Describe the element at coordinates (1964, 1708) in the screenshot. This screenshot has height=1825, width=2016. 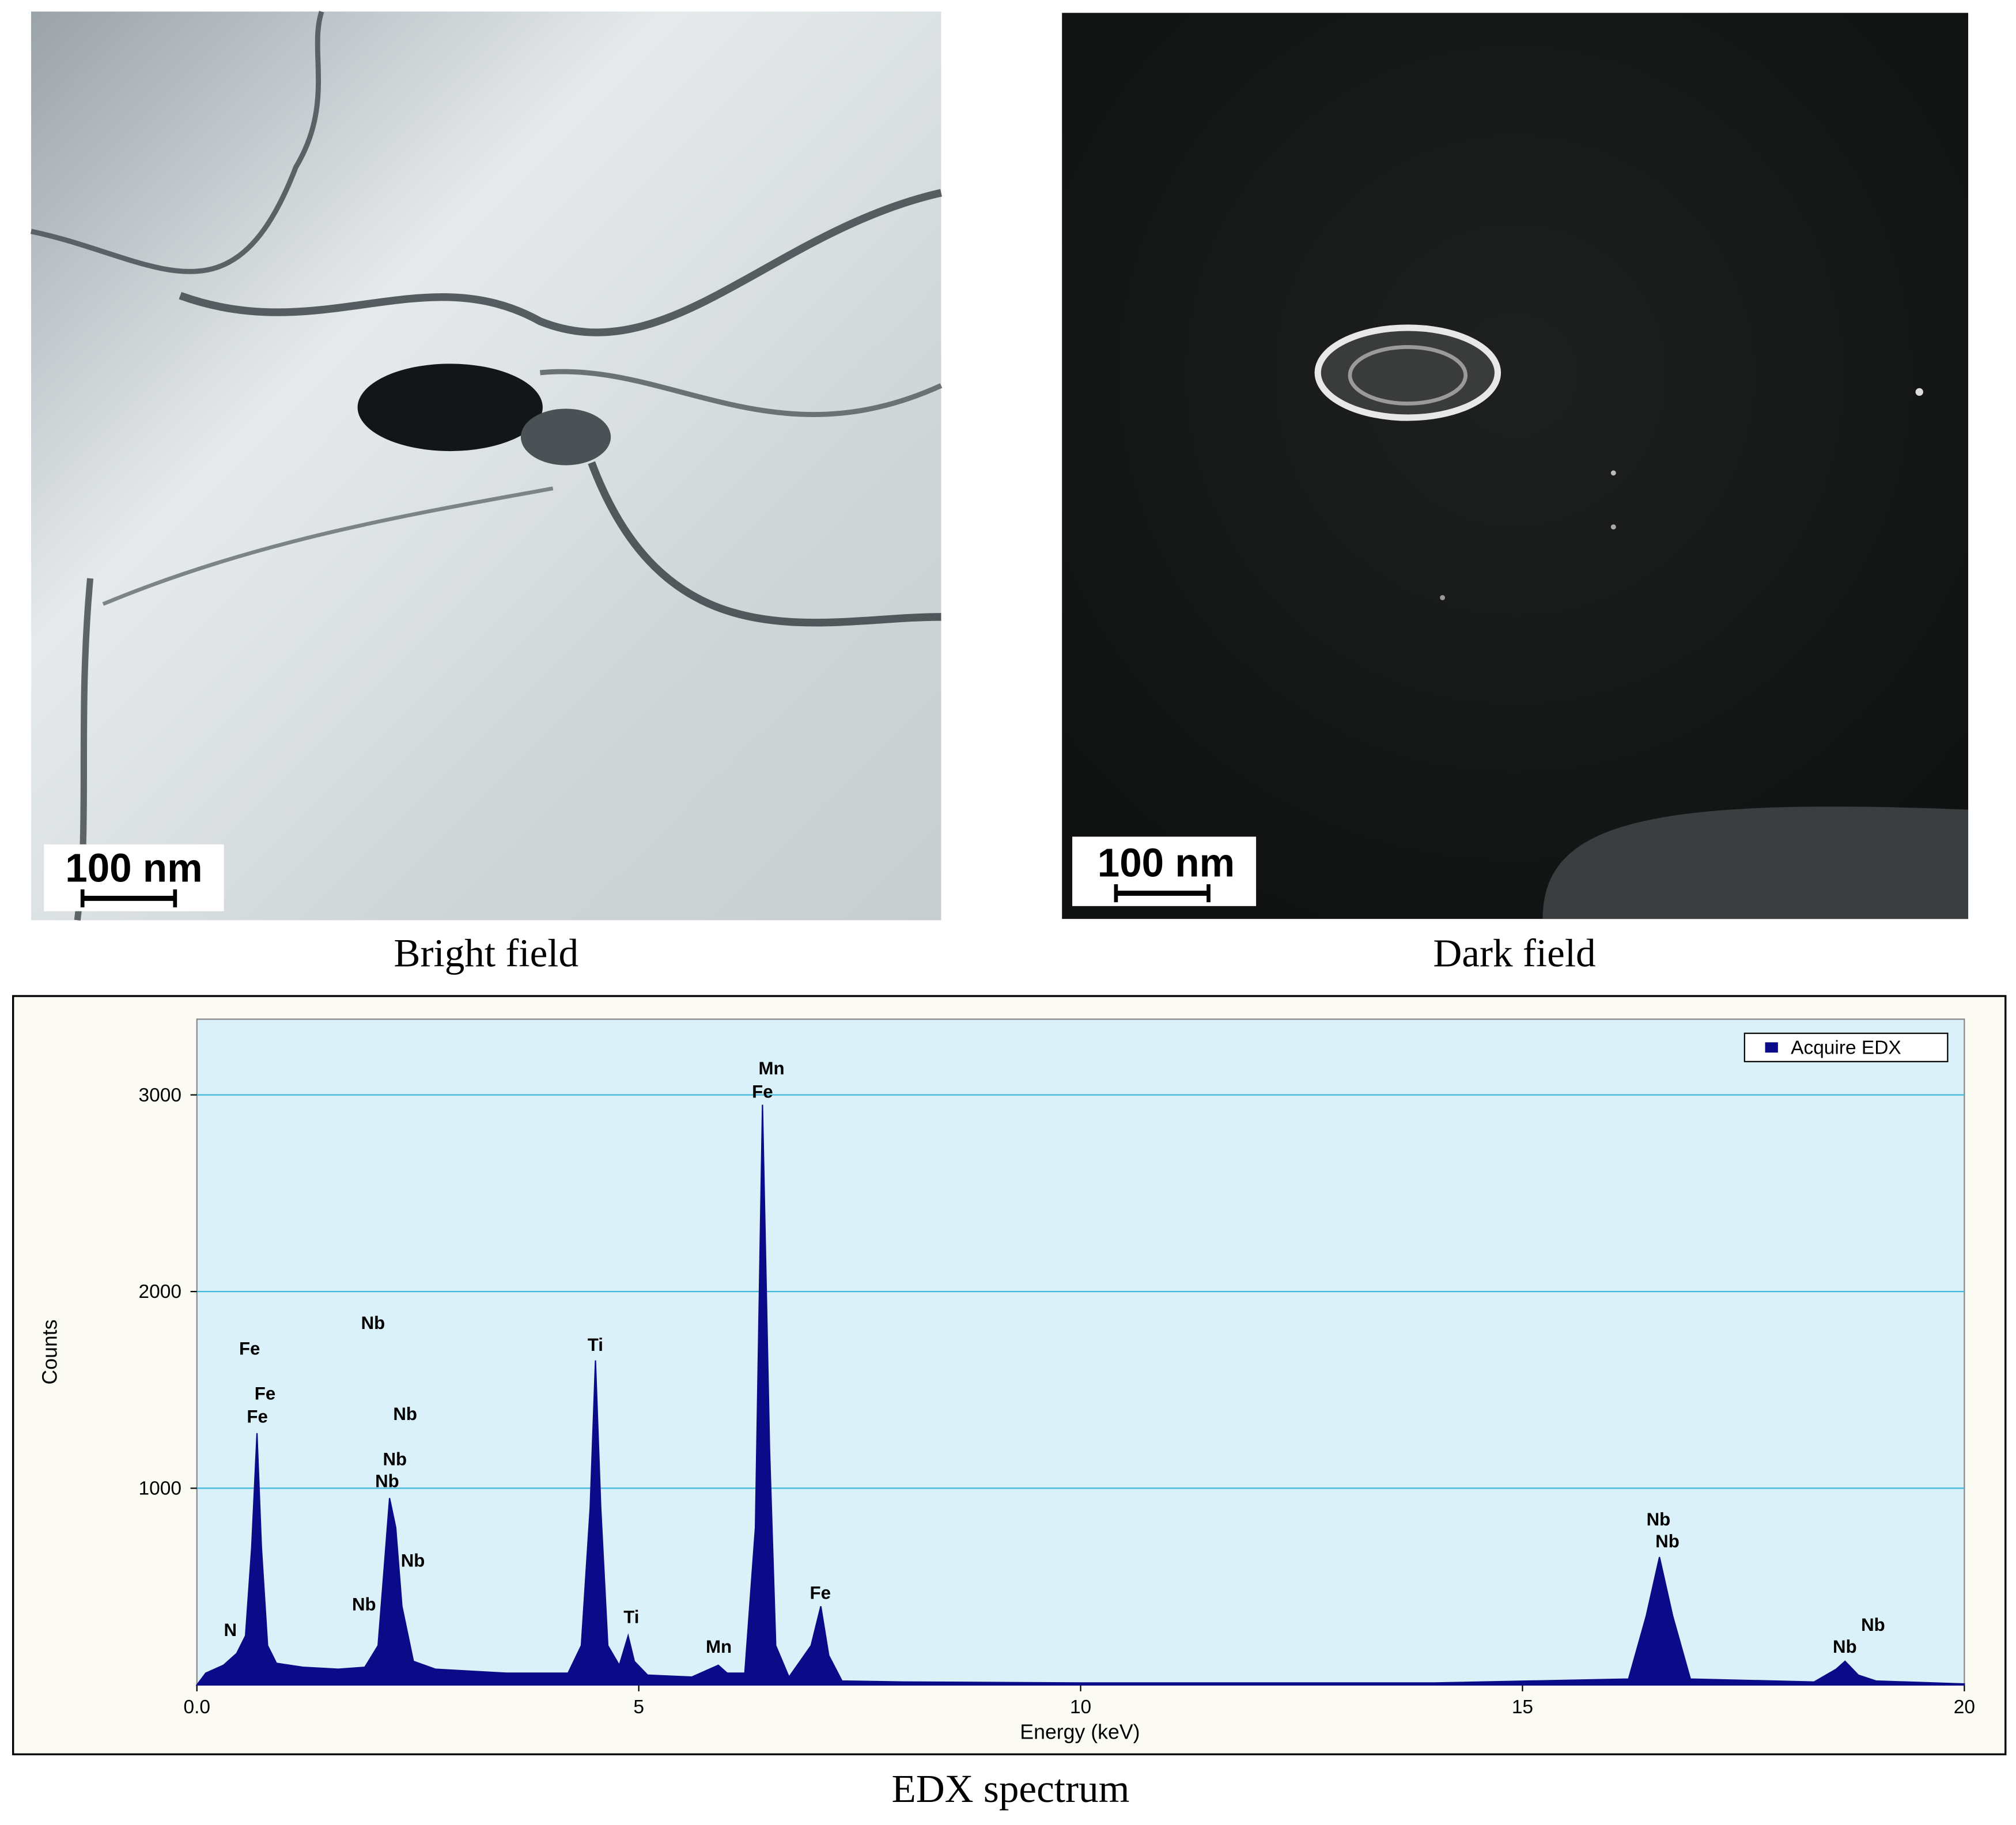
I see `x-tick-label: 20` at that location.